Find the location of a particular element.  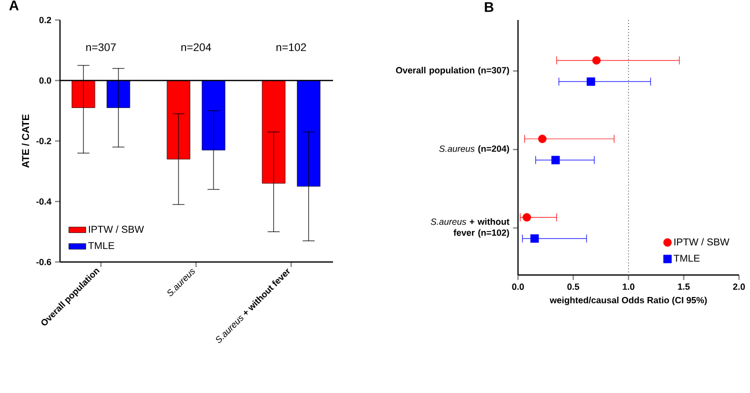

chart-title: B is located at coordinates (489, 7).